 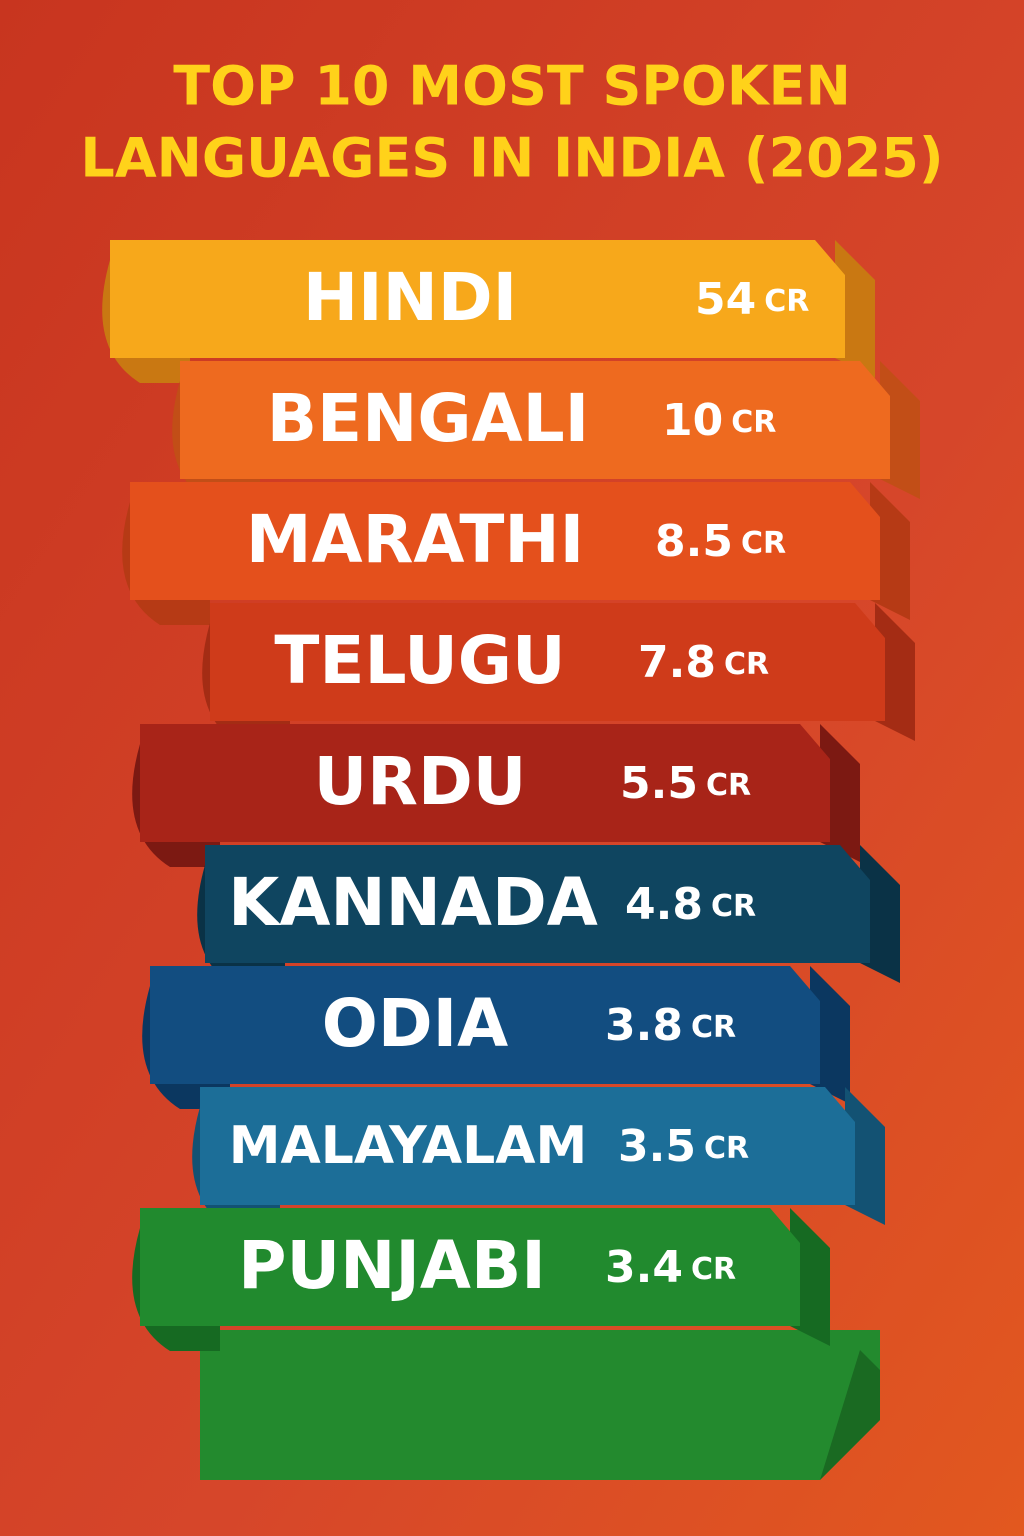 I want to click on title-line: LANGUAGES IN INDIA (2025), so click(x=511, y=158).